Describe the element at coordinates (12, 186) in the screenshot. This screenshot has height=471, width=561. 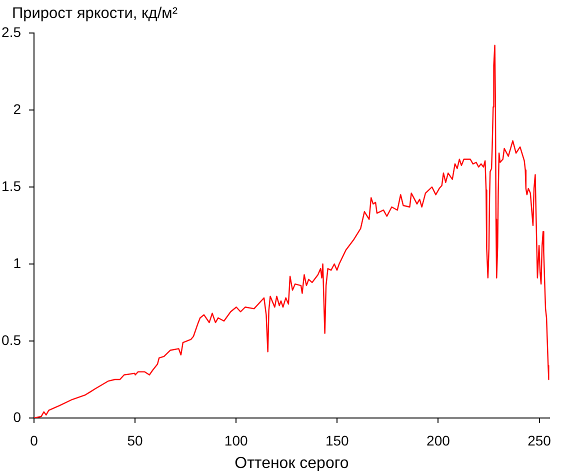
I see `y-tick-label: 1.5` at that location.